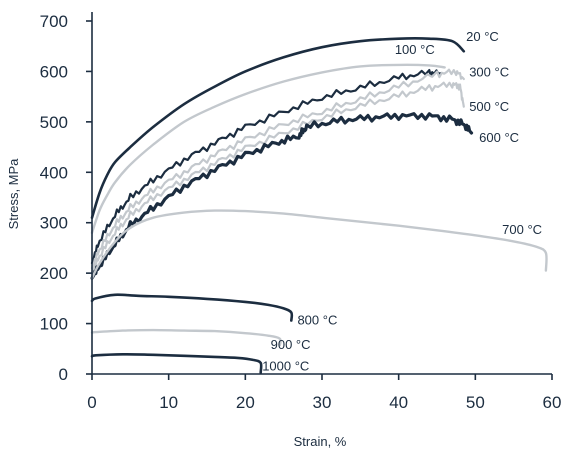 Image resolution: width=562 pixels, height=454 pixels. I want to click on series-label: 1000 °C, so click(285, 365).